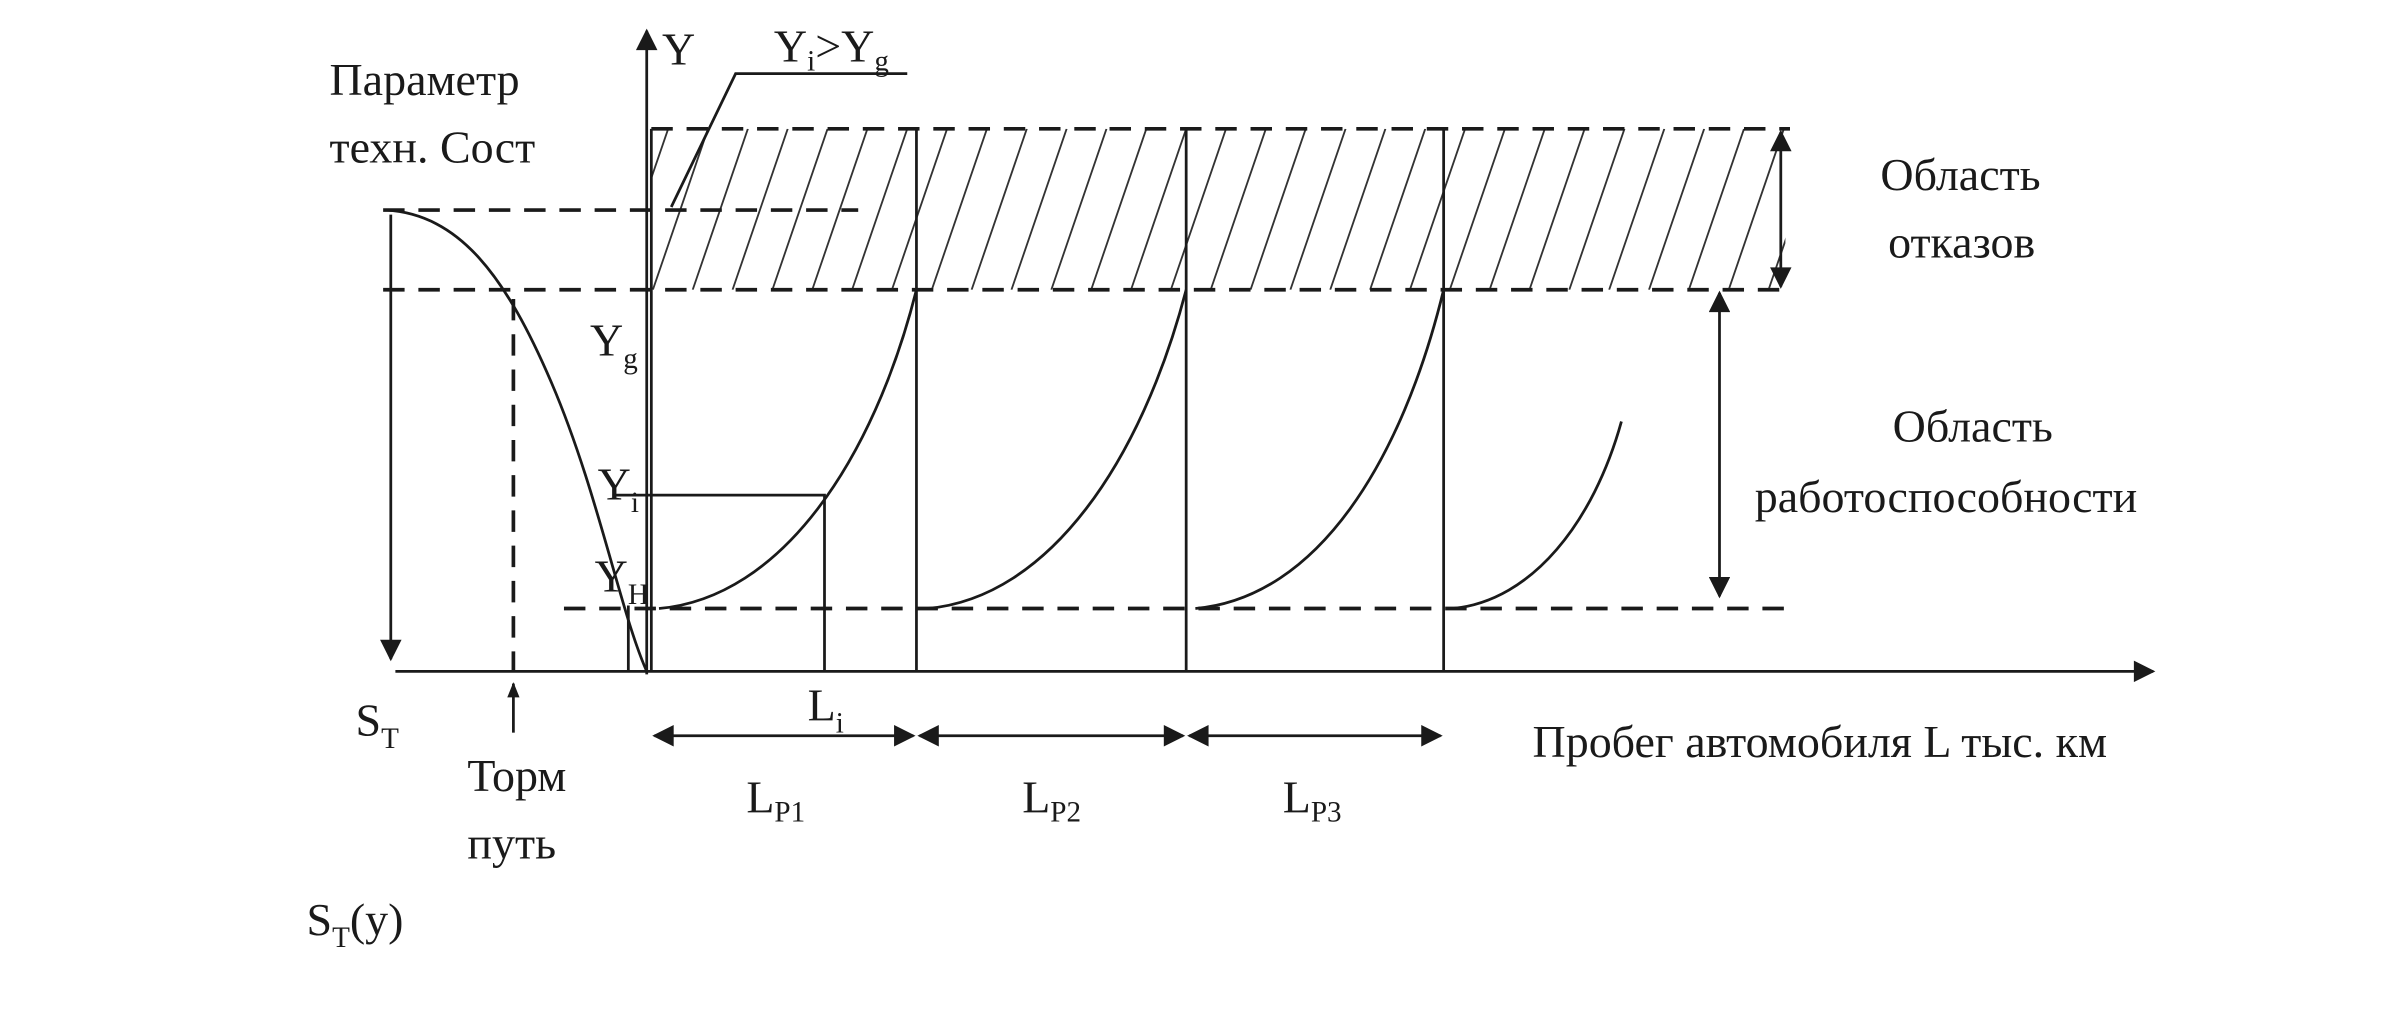  Describe the element at coordinates (377, 919) in the screenshot. I see `label: (y)` at that location.